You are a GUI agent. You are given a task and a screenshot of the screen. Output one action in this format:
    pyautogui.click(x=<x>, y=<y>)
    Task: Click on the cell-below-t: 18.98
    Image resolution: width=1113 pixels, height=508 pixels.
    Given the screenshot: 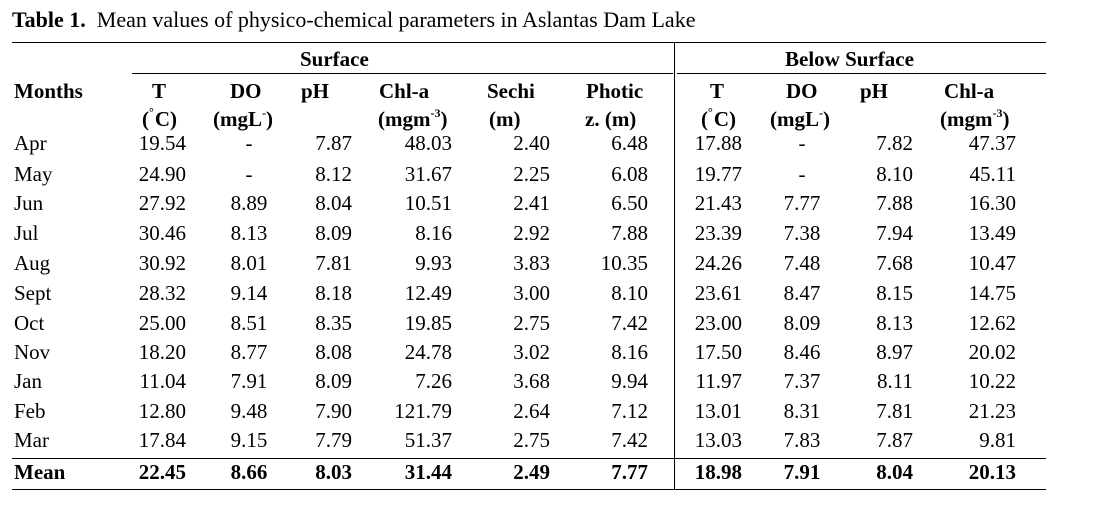 What is the action you would take?
    pyautogui.click(x=718, y=472)
    